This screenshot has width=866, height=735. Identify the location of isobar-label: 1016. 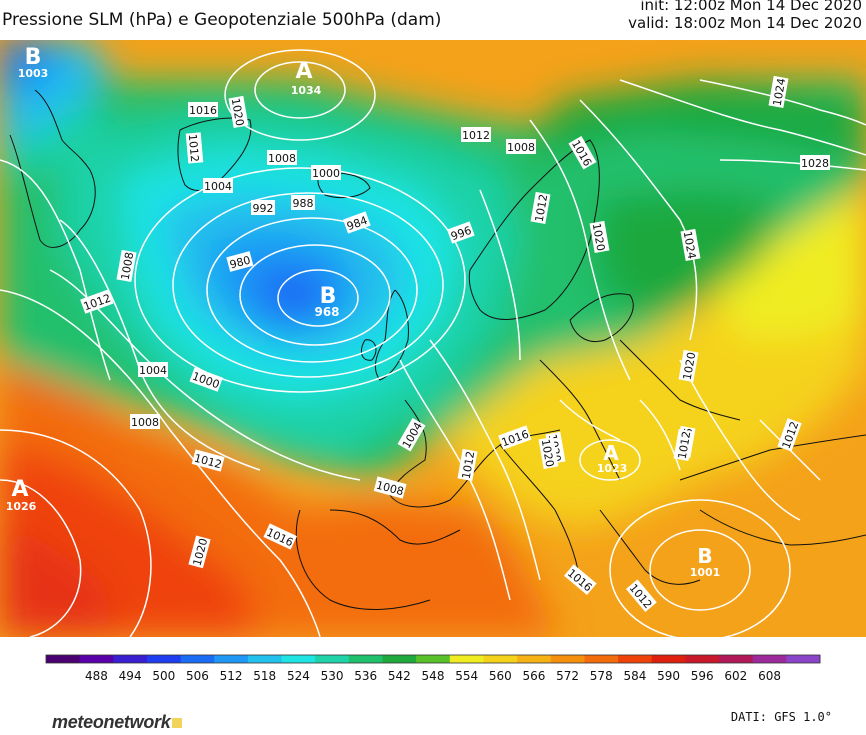
(203, 109).